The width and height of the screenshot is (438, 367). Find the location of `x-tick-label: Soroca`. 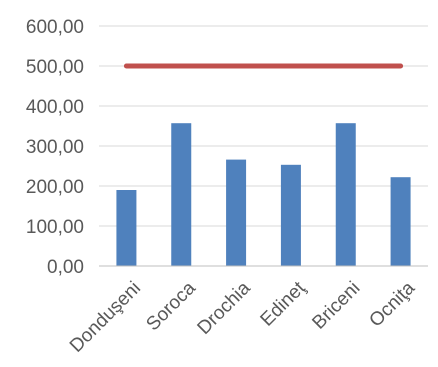

x-tick-label: Soroca is located at coordinates (171, 306).